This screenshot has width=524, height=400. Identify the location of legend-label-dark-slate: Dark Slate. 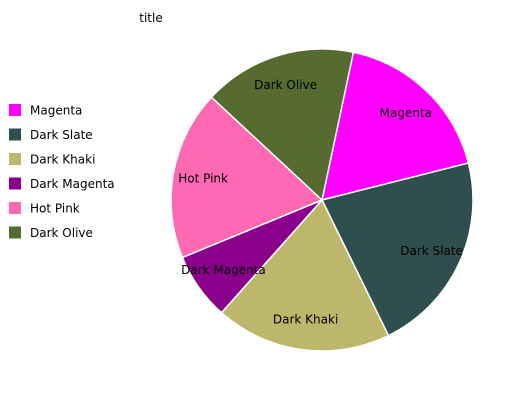
(61, 135).